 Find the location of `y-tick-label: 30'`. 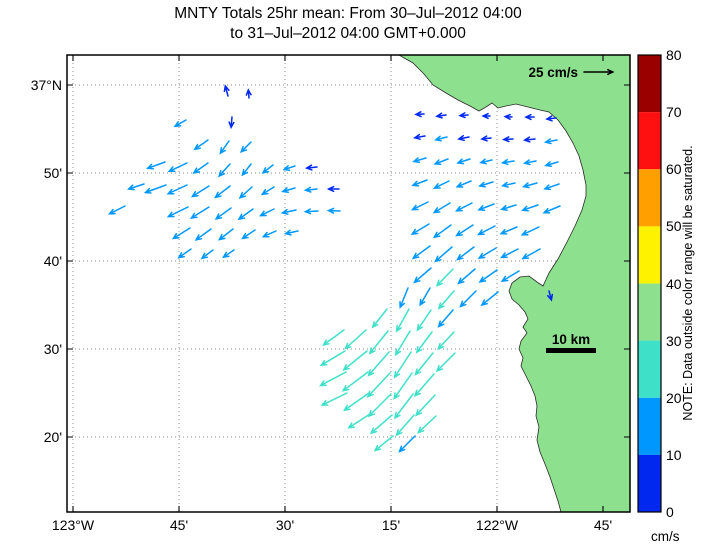

y-tick-label: 30' is located at coordinates (53, 349).